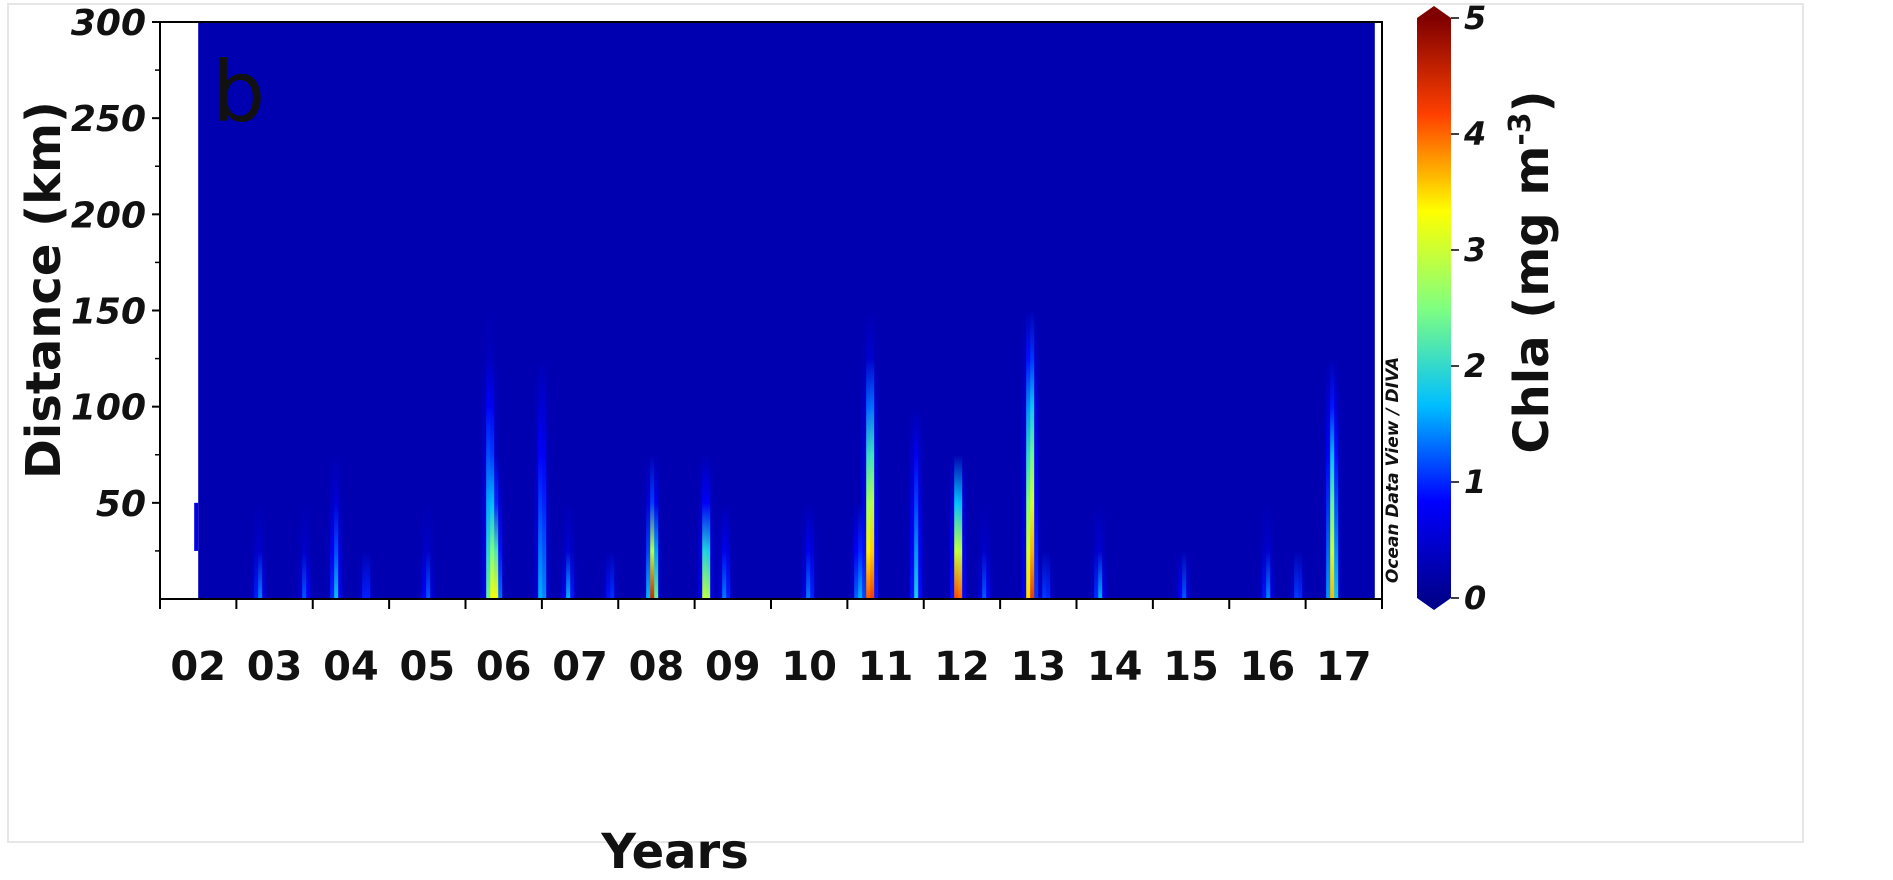 Image resolution: width=1893 pixels, height=880 pixels. Describe the element at coordinates (1115, 667) in the screenshot. I see `x-tick-label: 14` at that location.